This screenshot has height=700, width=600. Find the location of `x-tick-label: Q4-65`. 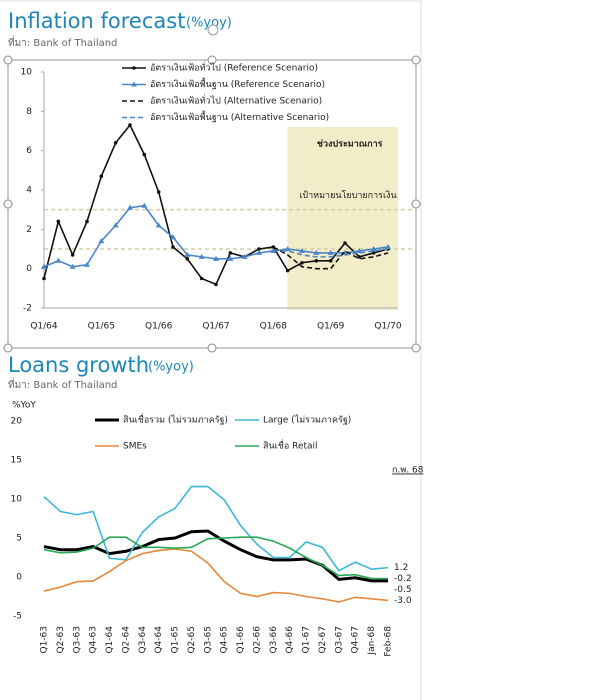

x-tick-label: Q4-65 is located at coordinates (225, 640).